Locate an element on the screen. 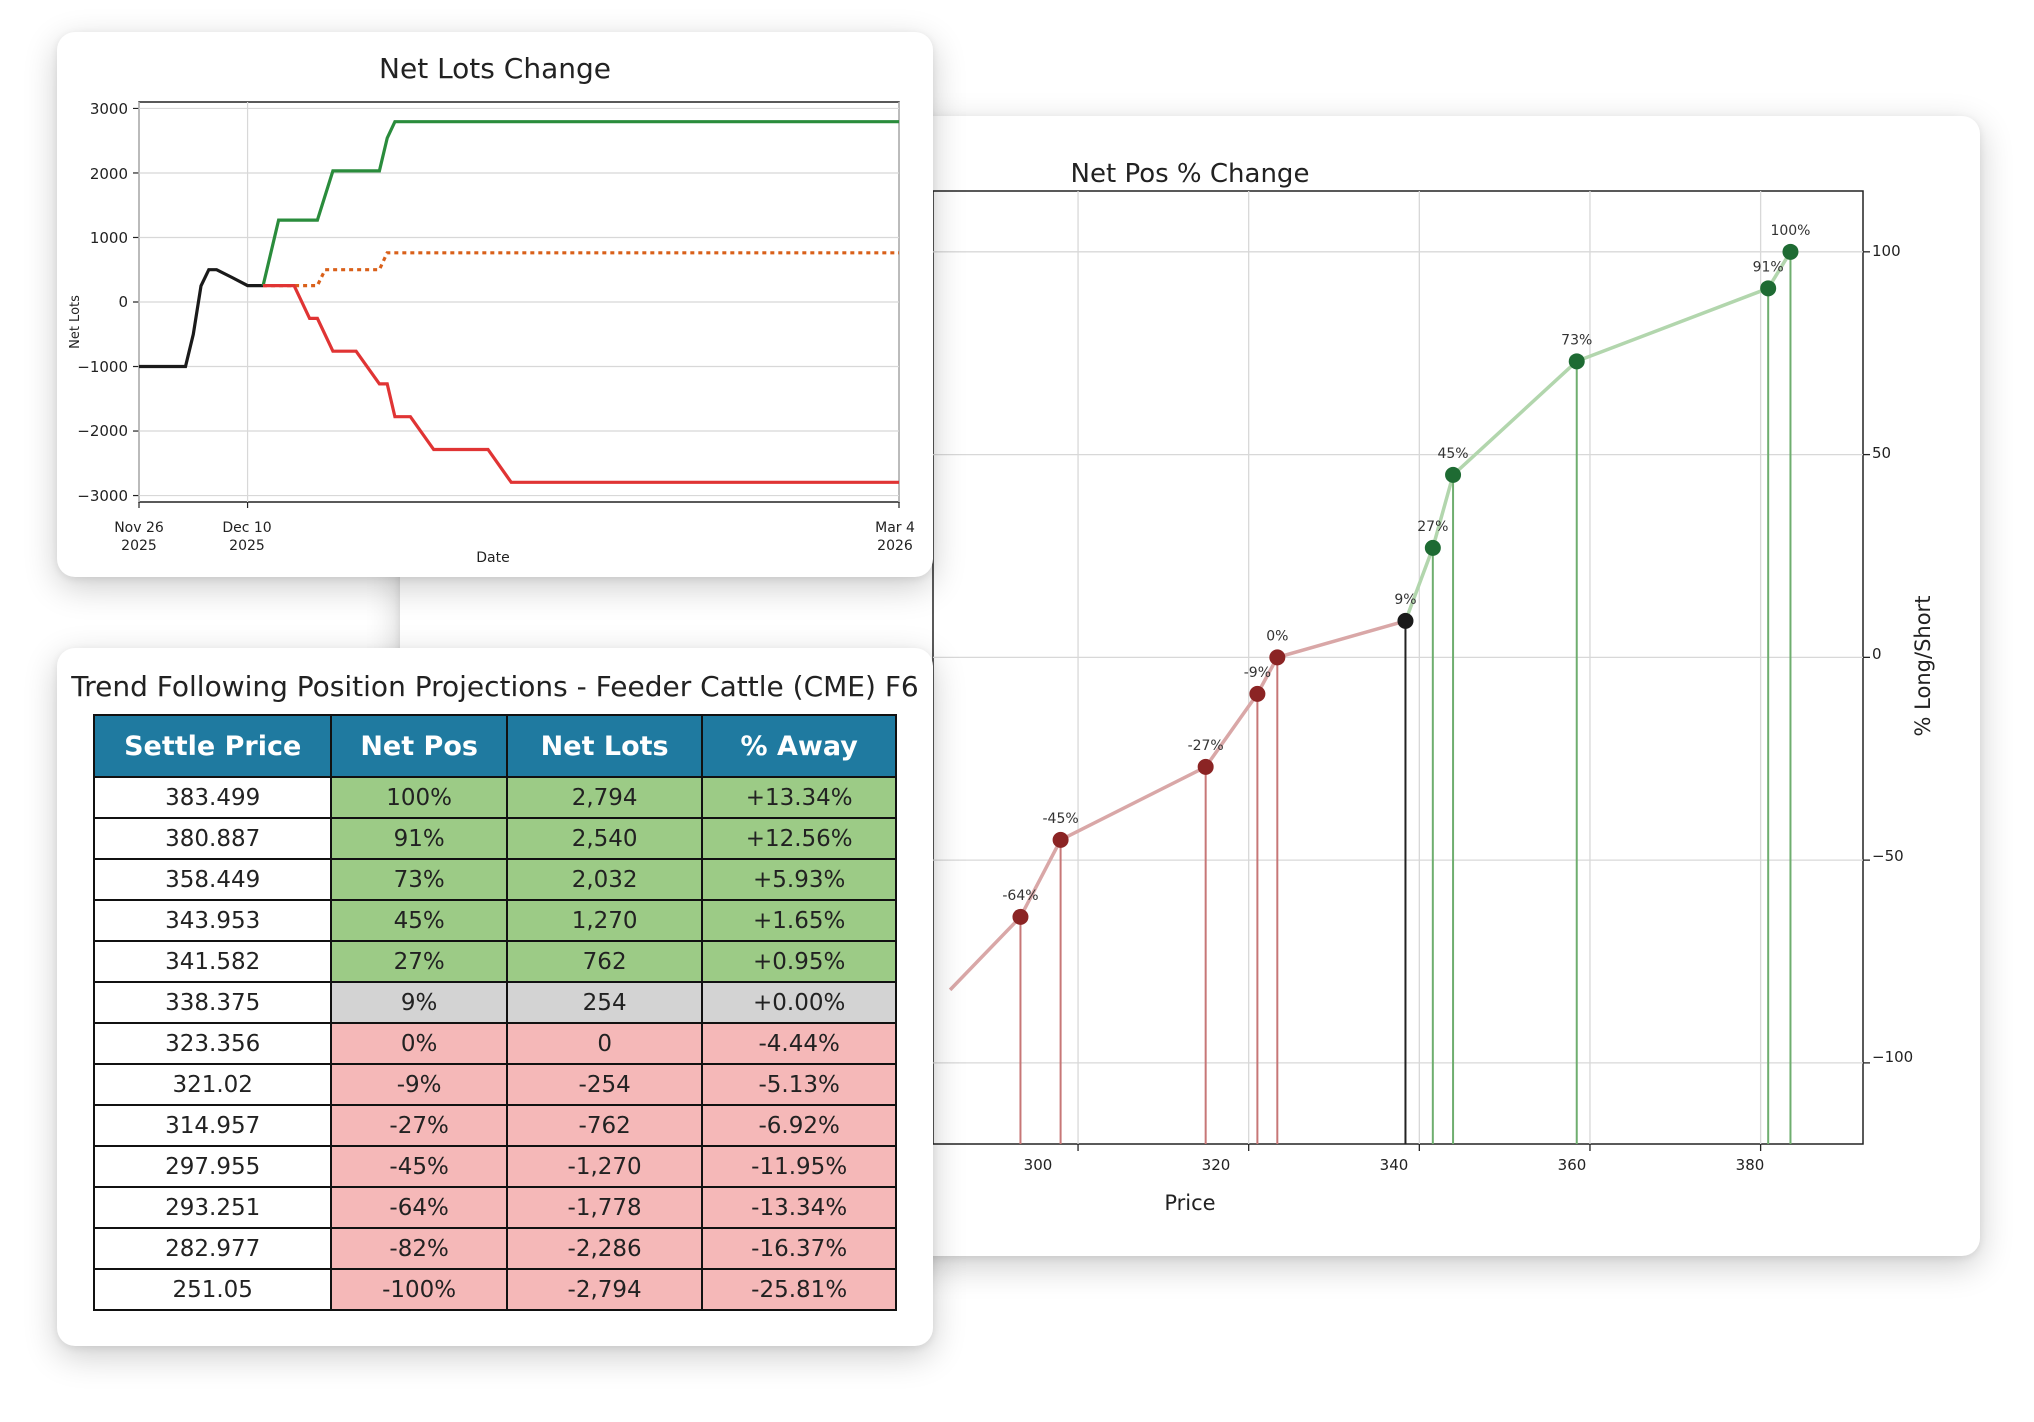 The height and width of the screenshot is (1422, 2034). table-row: 343.953 45% 1,270 +1.65% is located at coordinates (494, 920).